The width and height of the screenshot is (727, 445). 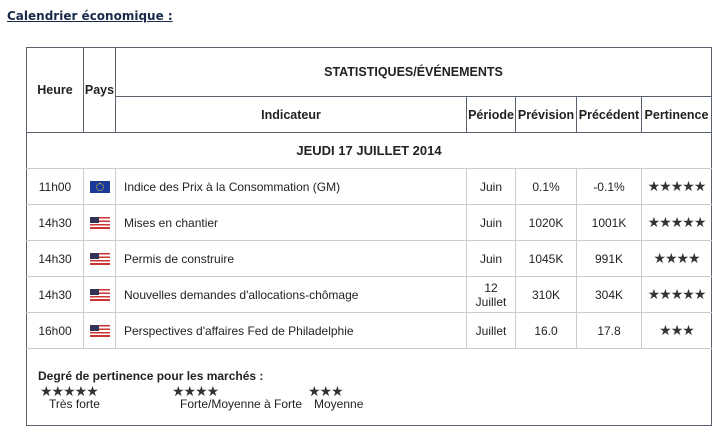 What do you see at coordinates (291, 222) in the screenshot?
I see `indicateur-cell: Mises en chantier` at bounding box center [291, 222].